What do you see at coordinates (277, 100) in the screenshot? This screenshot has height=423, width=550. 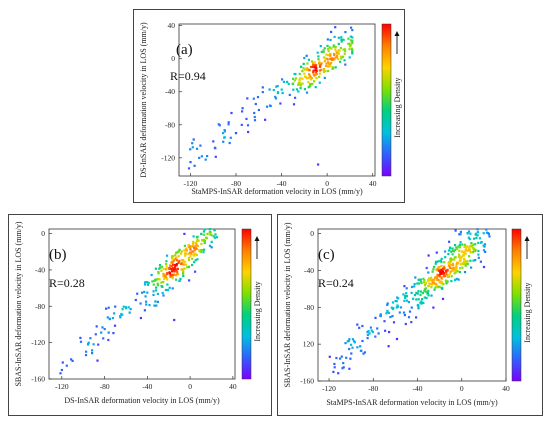 I see `plot-area` at bounding box center [277, 100].